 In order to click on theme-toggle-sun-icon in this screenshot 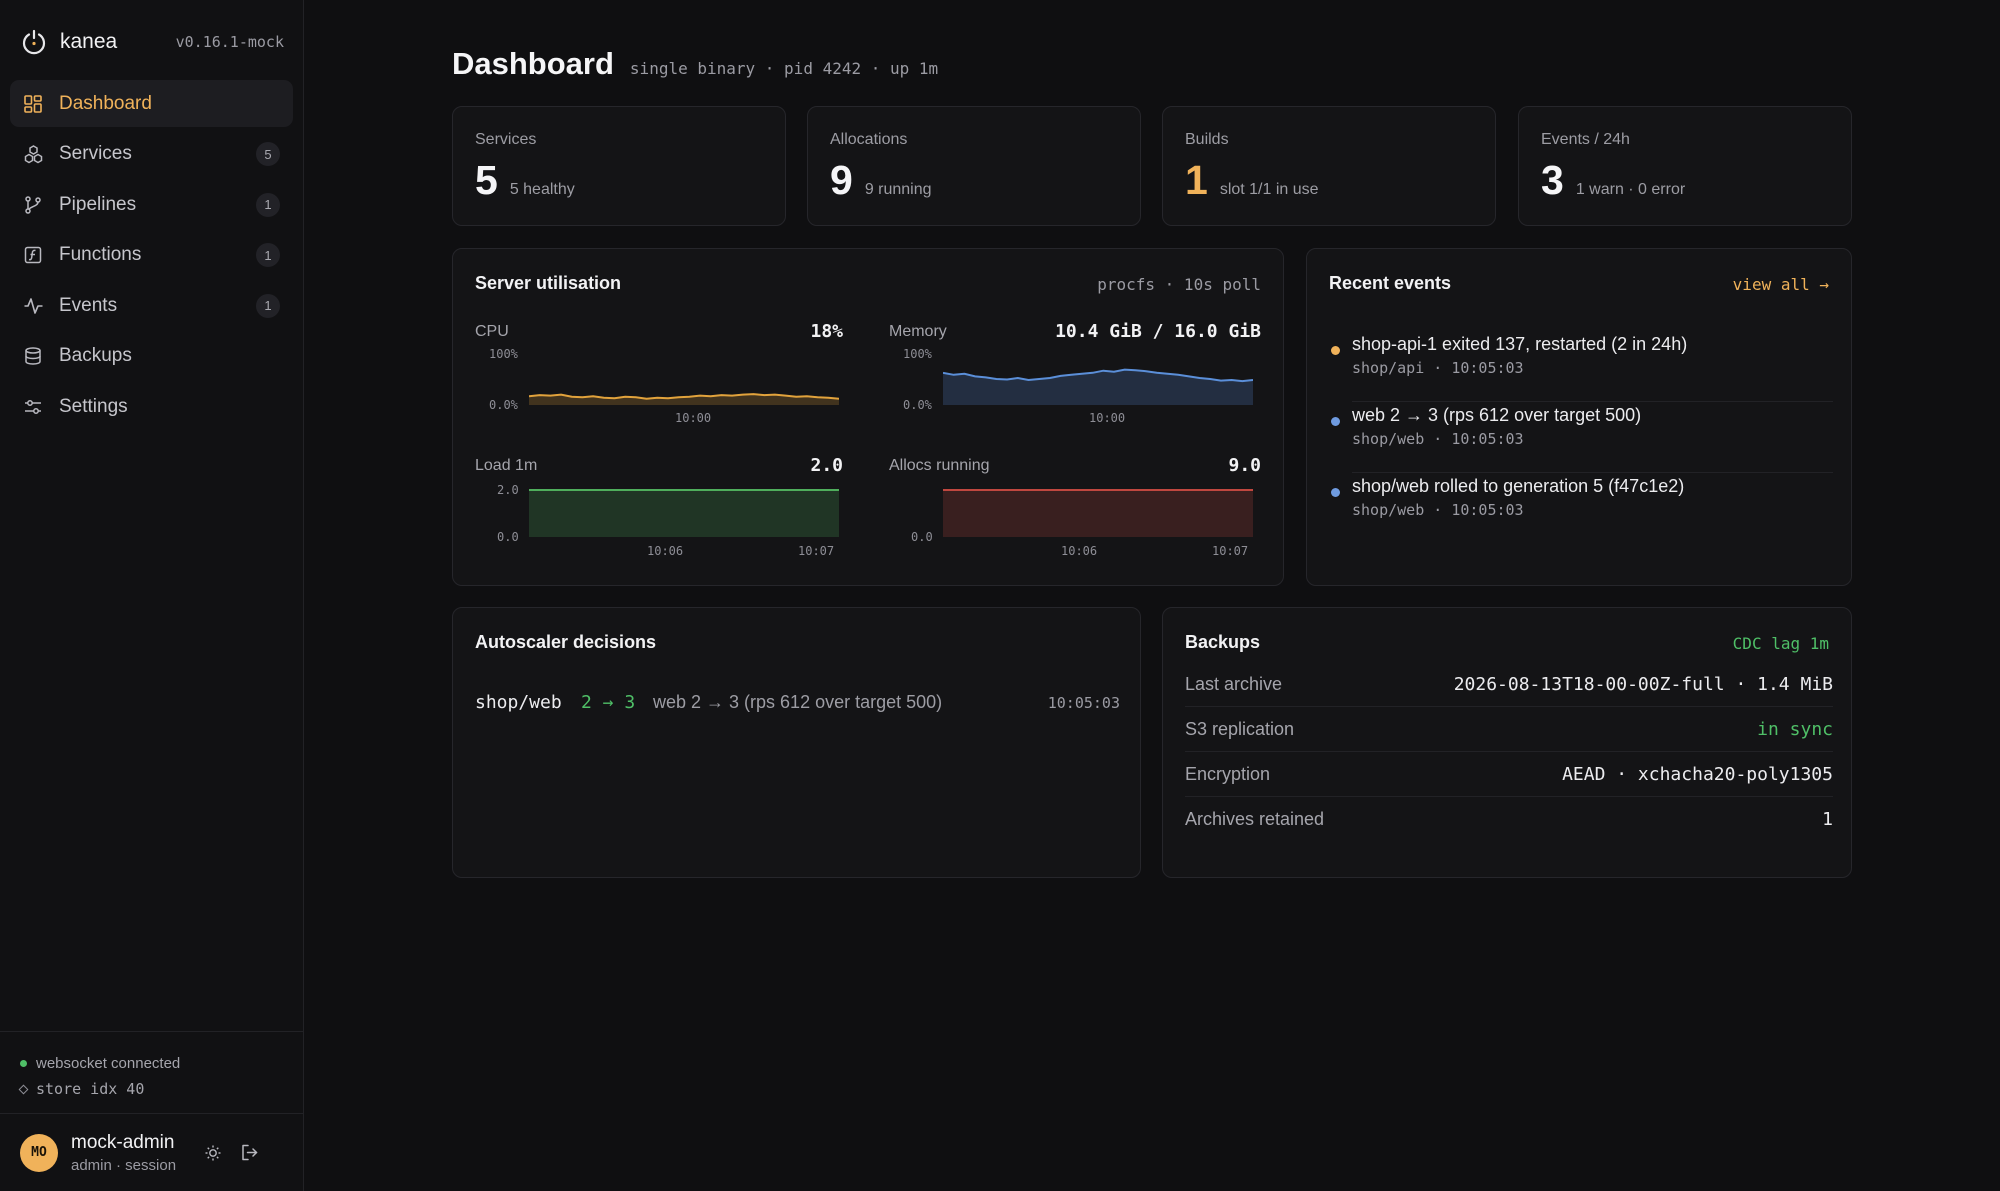, I will do `click(213, 1153)`.